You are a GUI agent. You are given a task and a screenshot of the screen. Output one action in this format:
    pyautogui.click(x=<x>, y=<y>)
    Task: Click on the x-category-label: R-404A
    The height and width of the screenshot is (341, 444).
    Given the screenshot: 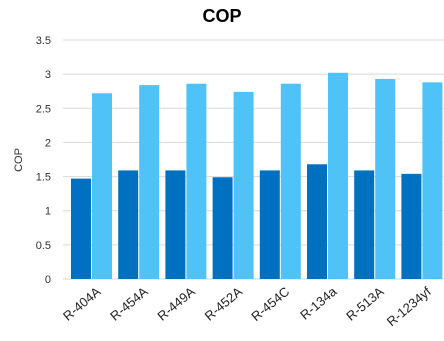 What is the action you would take?
    pyautogui.click(x=82, y=304)
    